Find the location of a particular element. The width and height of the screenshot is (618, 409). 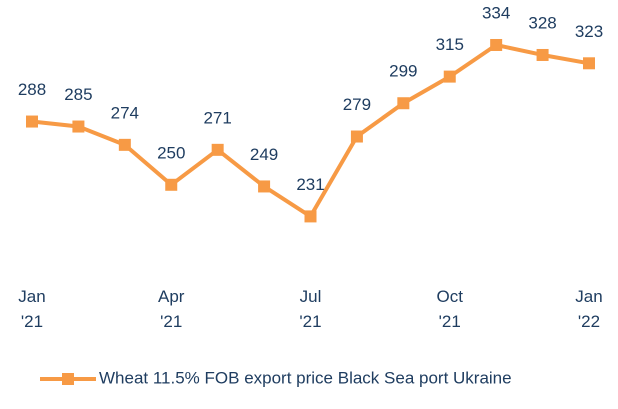

data-label: 279 is located at coordinates (357, 104).